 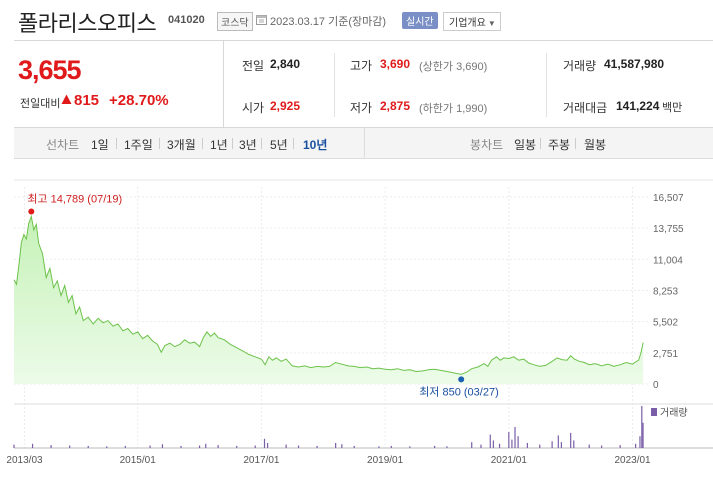 What do you see at coordinates (40, 104) in the screenshot?
I see `change-label: 전일대비` at bounding box center [40, 104].